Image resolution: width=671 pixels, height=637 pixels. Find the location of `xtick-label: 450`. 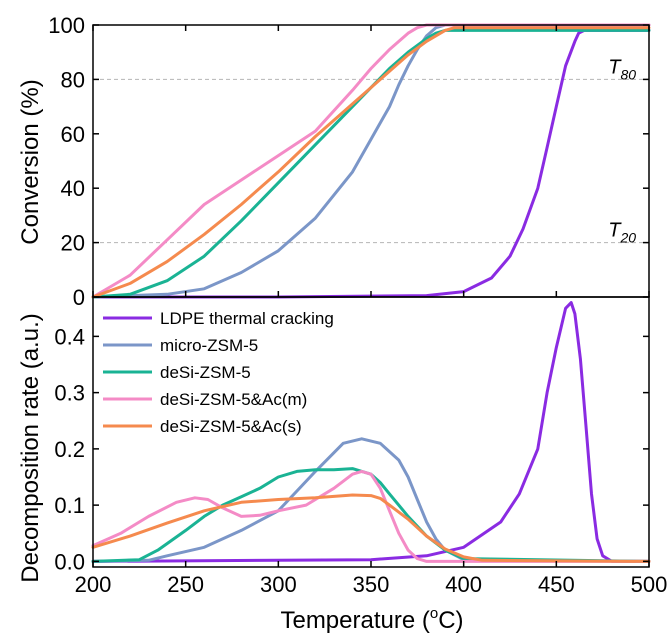

xtick-label: 450 is located at coordinates (556, 584).